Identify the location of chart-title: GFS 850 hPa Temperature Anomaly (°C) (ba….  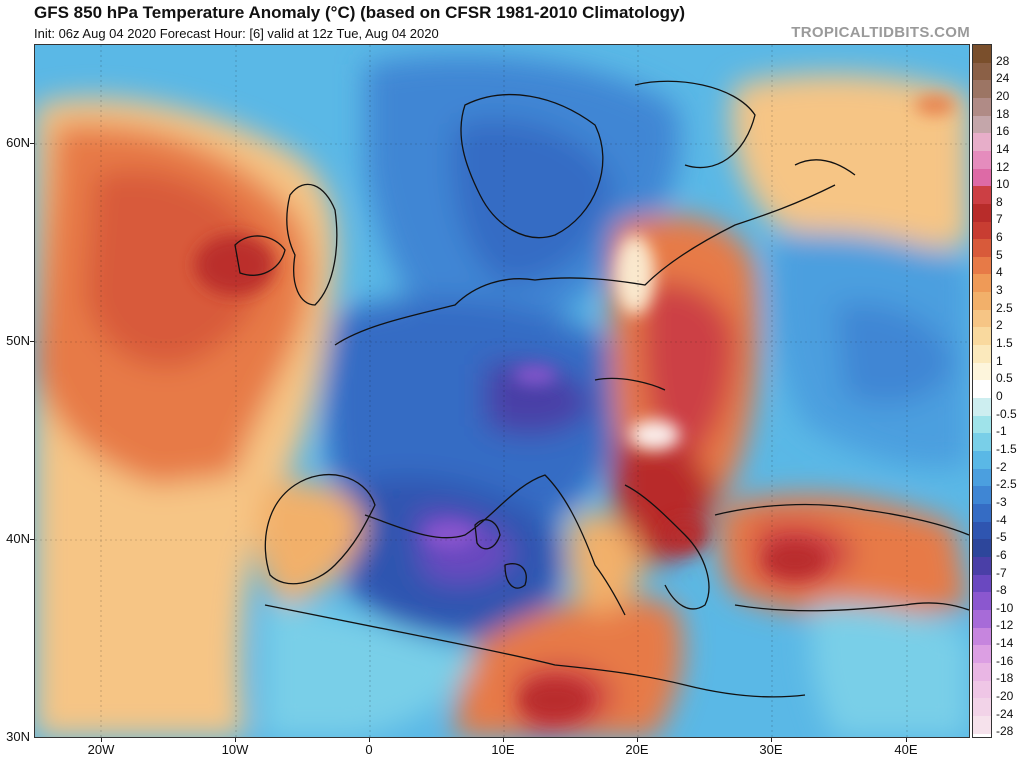
(360, 12).